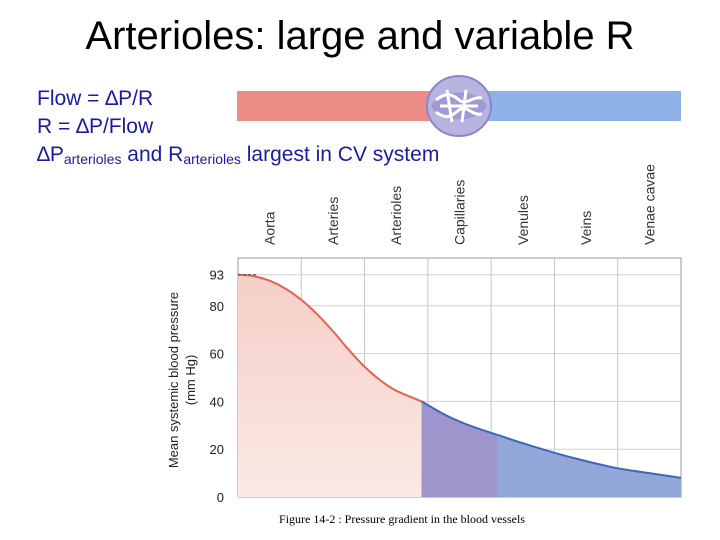 Image resolution: width=720 pixels, height=540 pixels. What do you see at coordinates (333, 221) in the screenshot?
I see `category-label: Arteries` at bounding box center [333, 221].